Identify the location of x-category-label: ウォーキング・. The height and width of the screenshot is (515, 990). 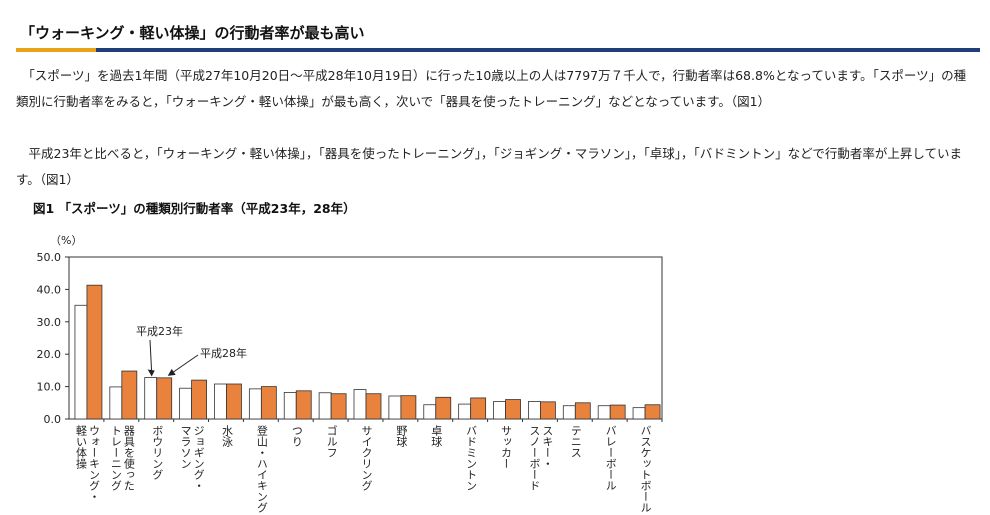
(93, 463).